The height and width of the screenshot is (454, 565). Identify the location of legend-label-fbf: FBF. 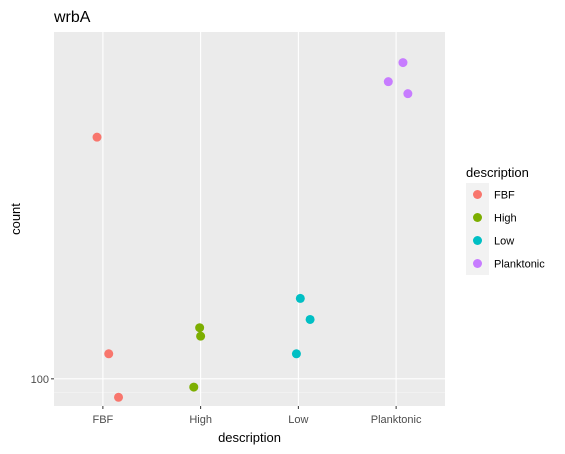
(504, 196).